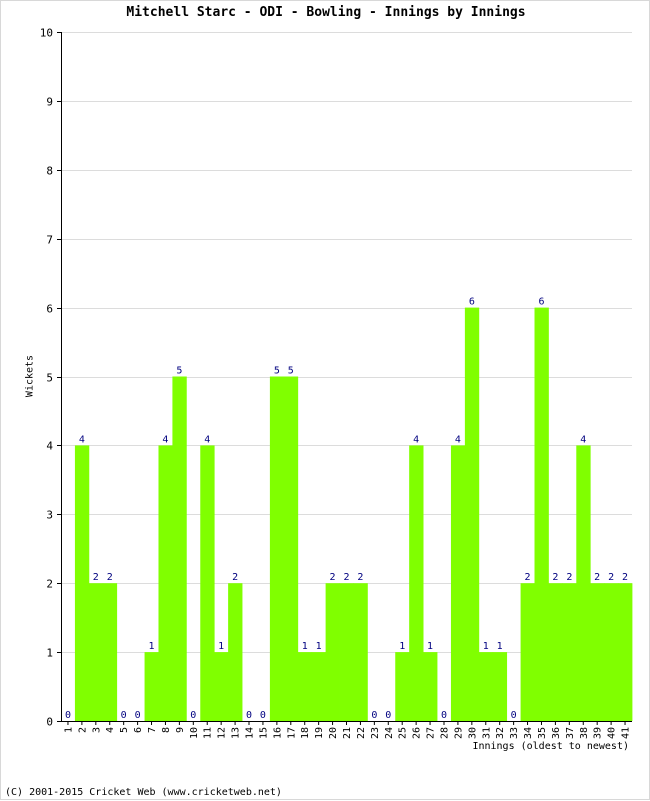  I want to click on x-tick-label: 33, so click(514, 733).